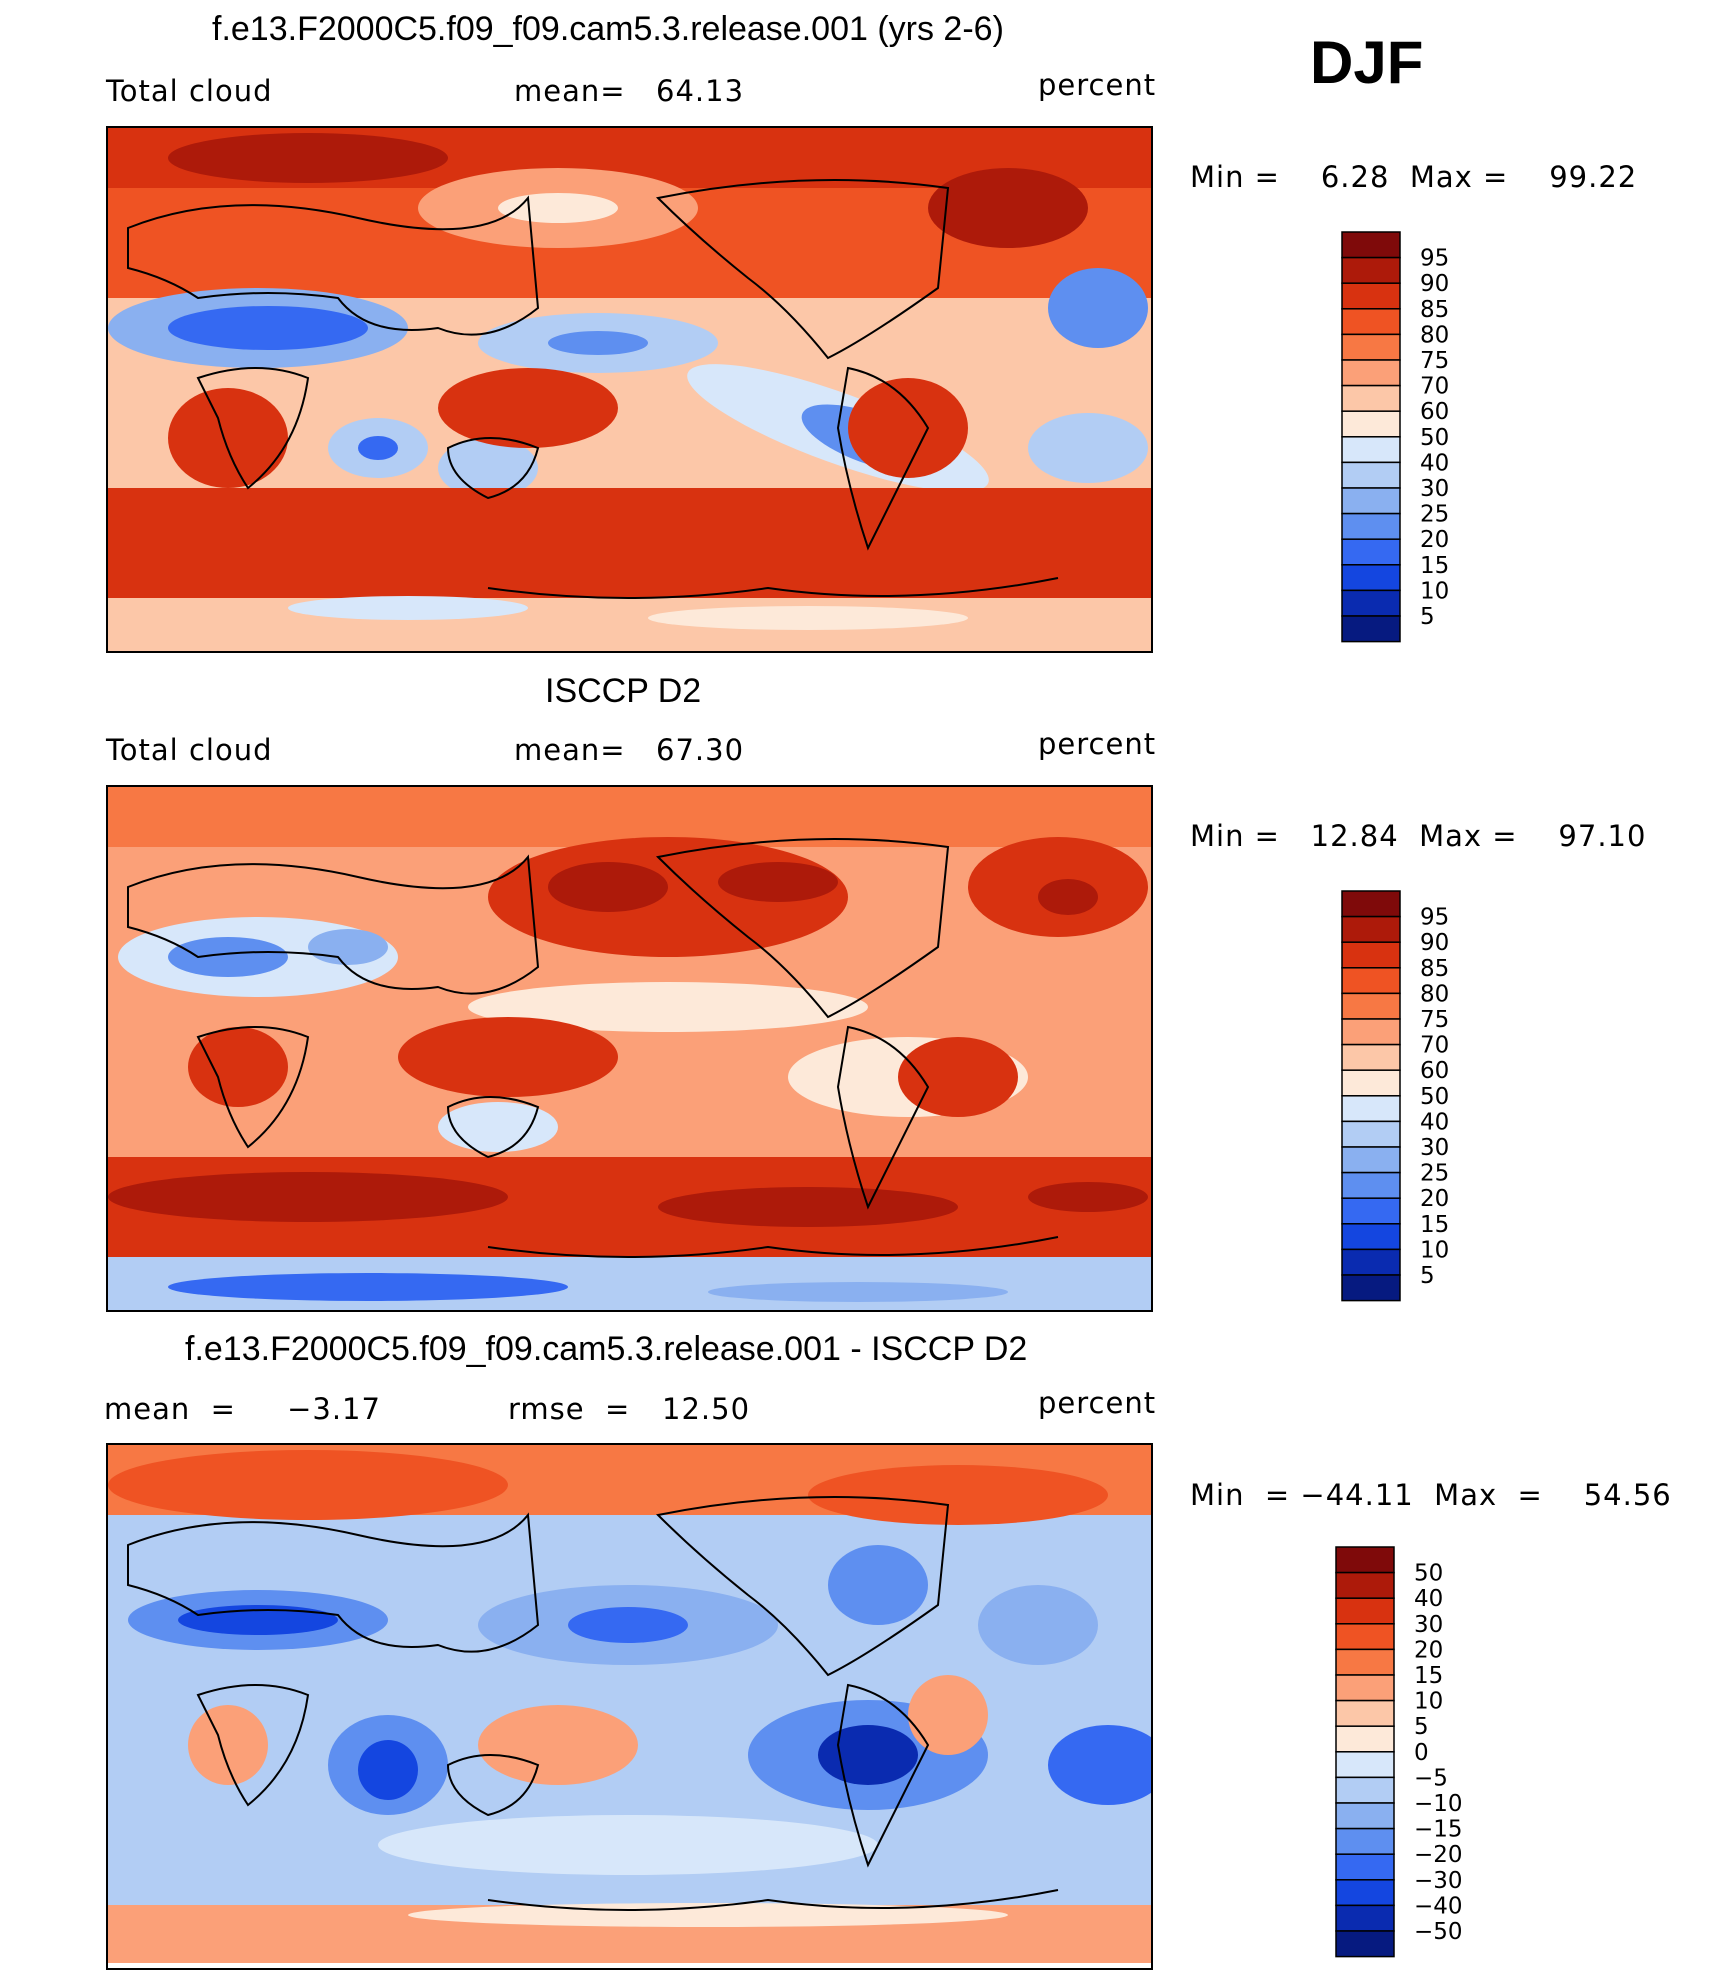  I want to click on panel-1-units-label: percent, so click(1097, 85).